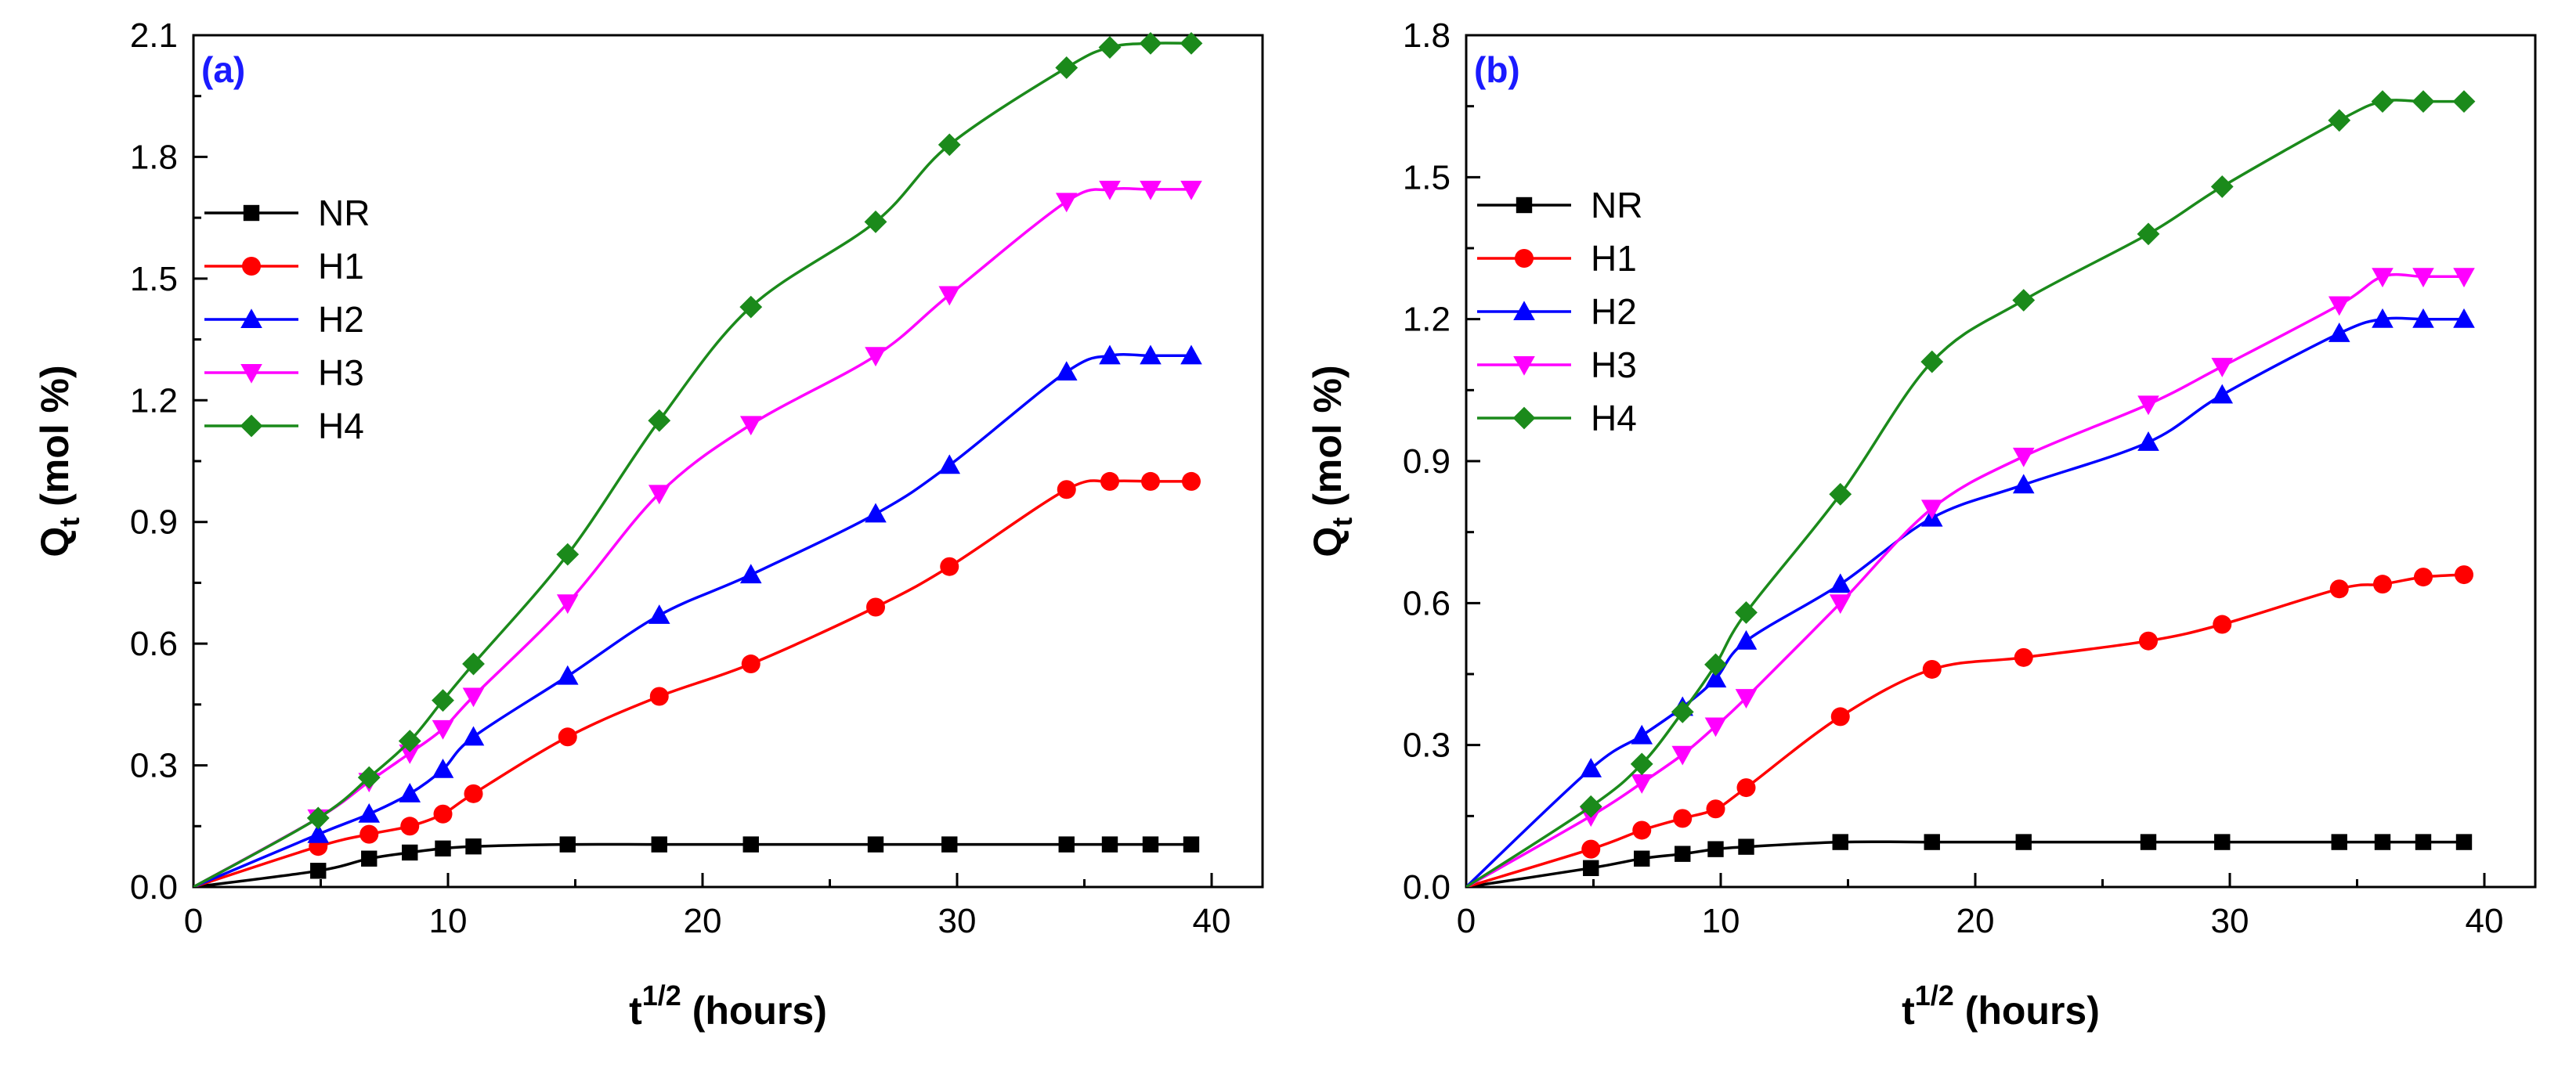  What do you see at coordinates (1342, 522) in the screenshot?
I see `y-axis-title-sub: t` at bounding box center [1342, 522].